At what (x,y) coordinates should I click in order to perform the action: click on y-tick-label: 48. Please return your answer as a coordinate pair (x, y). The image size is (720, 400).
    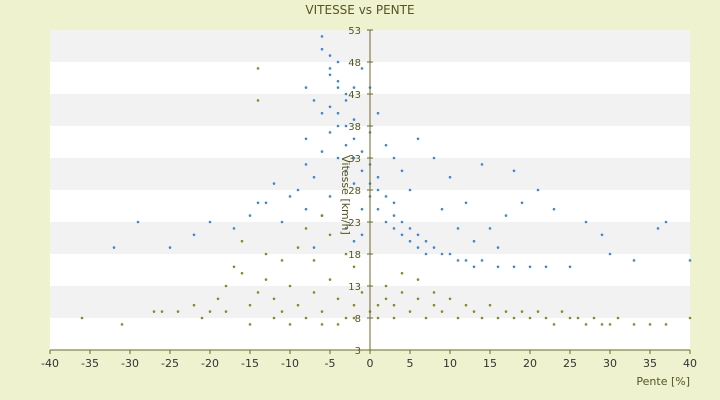
    Looking at the image, I should click on (354, 63).